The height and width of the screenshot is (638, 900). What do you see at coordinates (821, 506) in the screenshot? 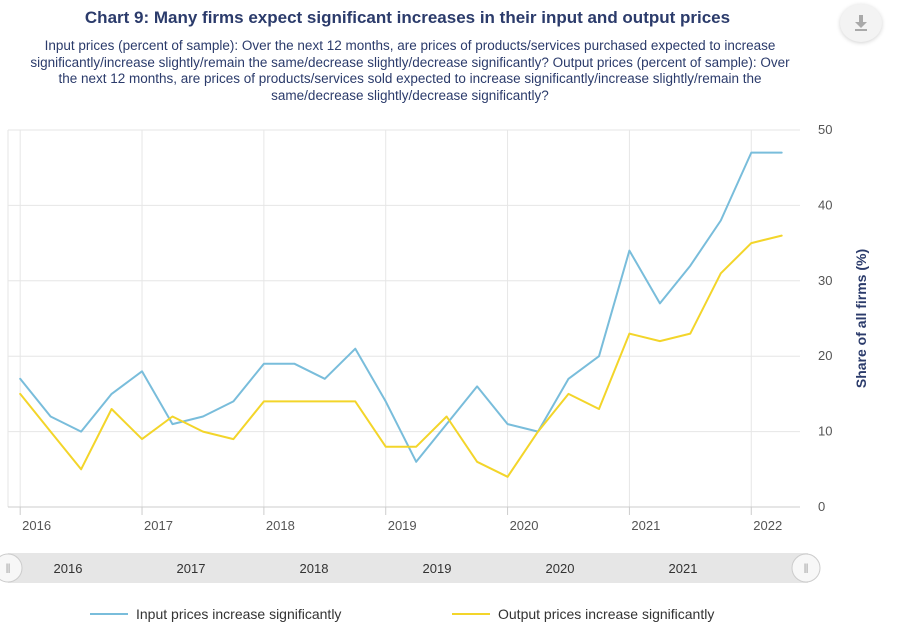
I see `y-tick-label-0: 0` at bounding box center [821, 506].